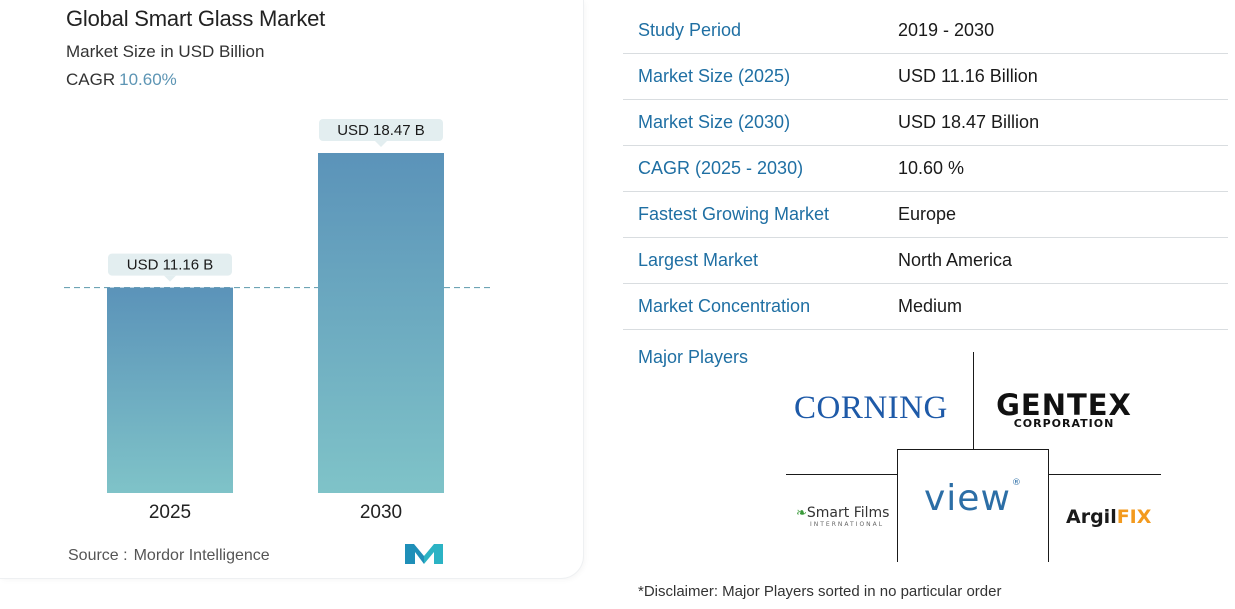 The width and height of the screenshot is (1235, 609). What do you see at coordinates (967, 498) in the screenshot?
I see `view-logo-text: view` at bounding box center [967, 498].